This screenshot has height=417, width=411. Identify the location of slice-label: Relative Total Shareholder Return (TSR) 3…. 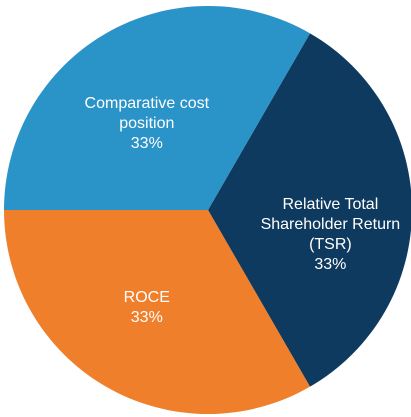
(330, 235).